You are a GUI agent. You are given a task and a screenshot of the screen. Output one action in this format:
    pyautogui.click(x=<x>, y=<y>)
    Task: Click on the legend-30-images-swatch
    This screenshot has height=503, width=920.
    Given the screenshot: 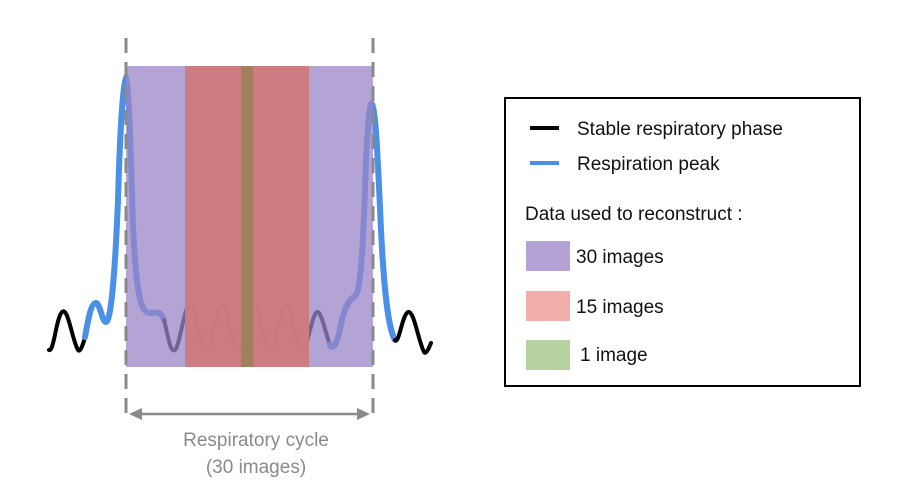 What is the action you would take?
    pyautogui.click(x=548, y=256)
    